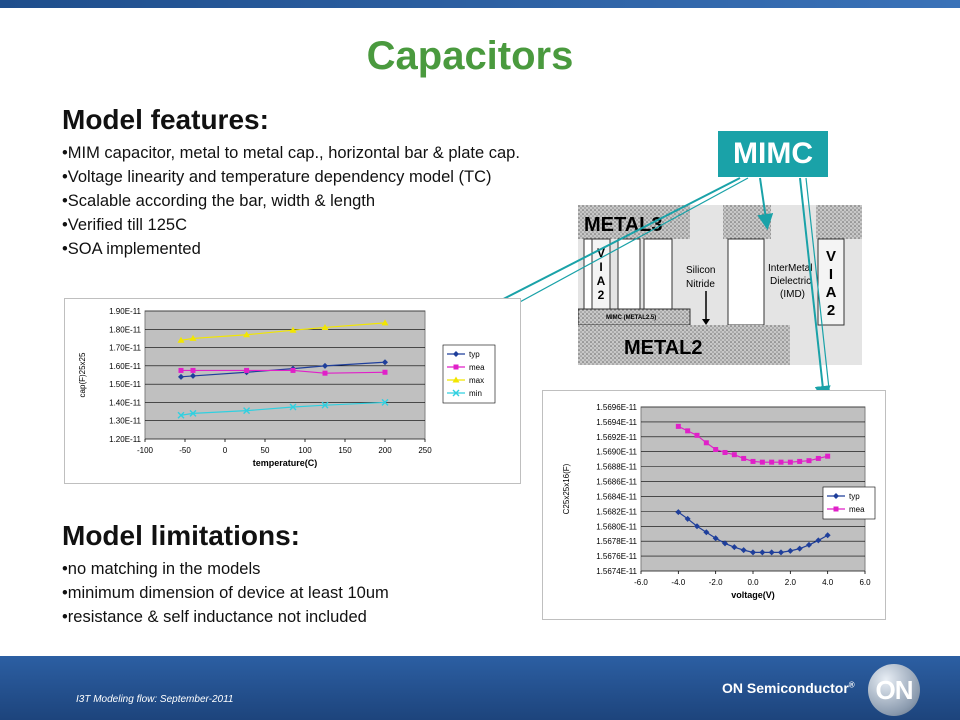 This screenshot has width=960, height=720. I want to click on mimc-badge: MIMC, so click(773, 154).